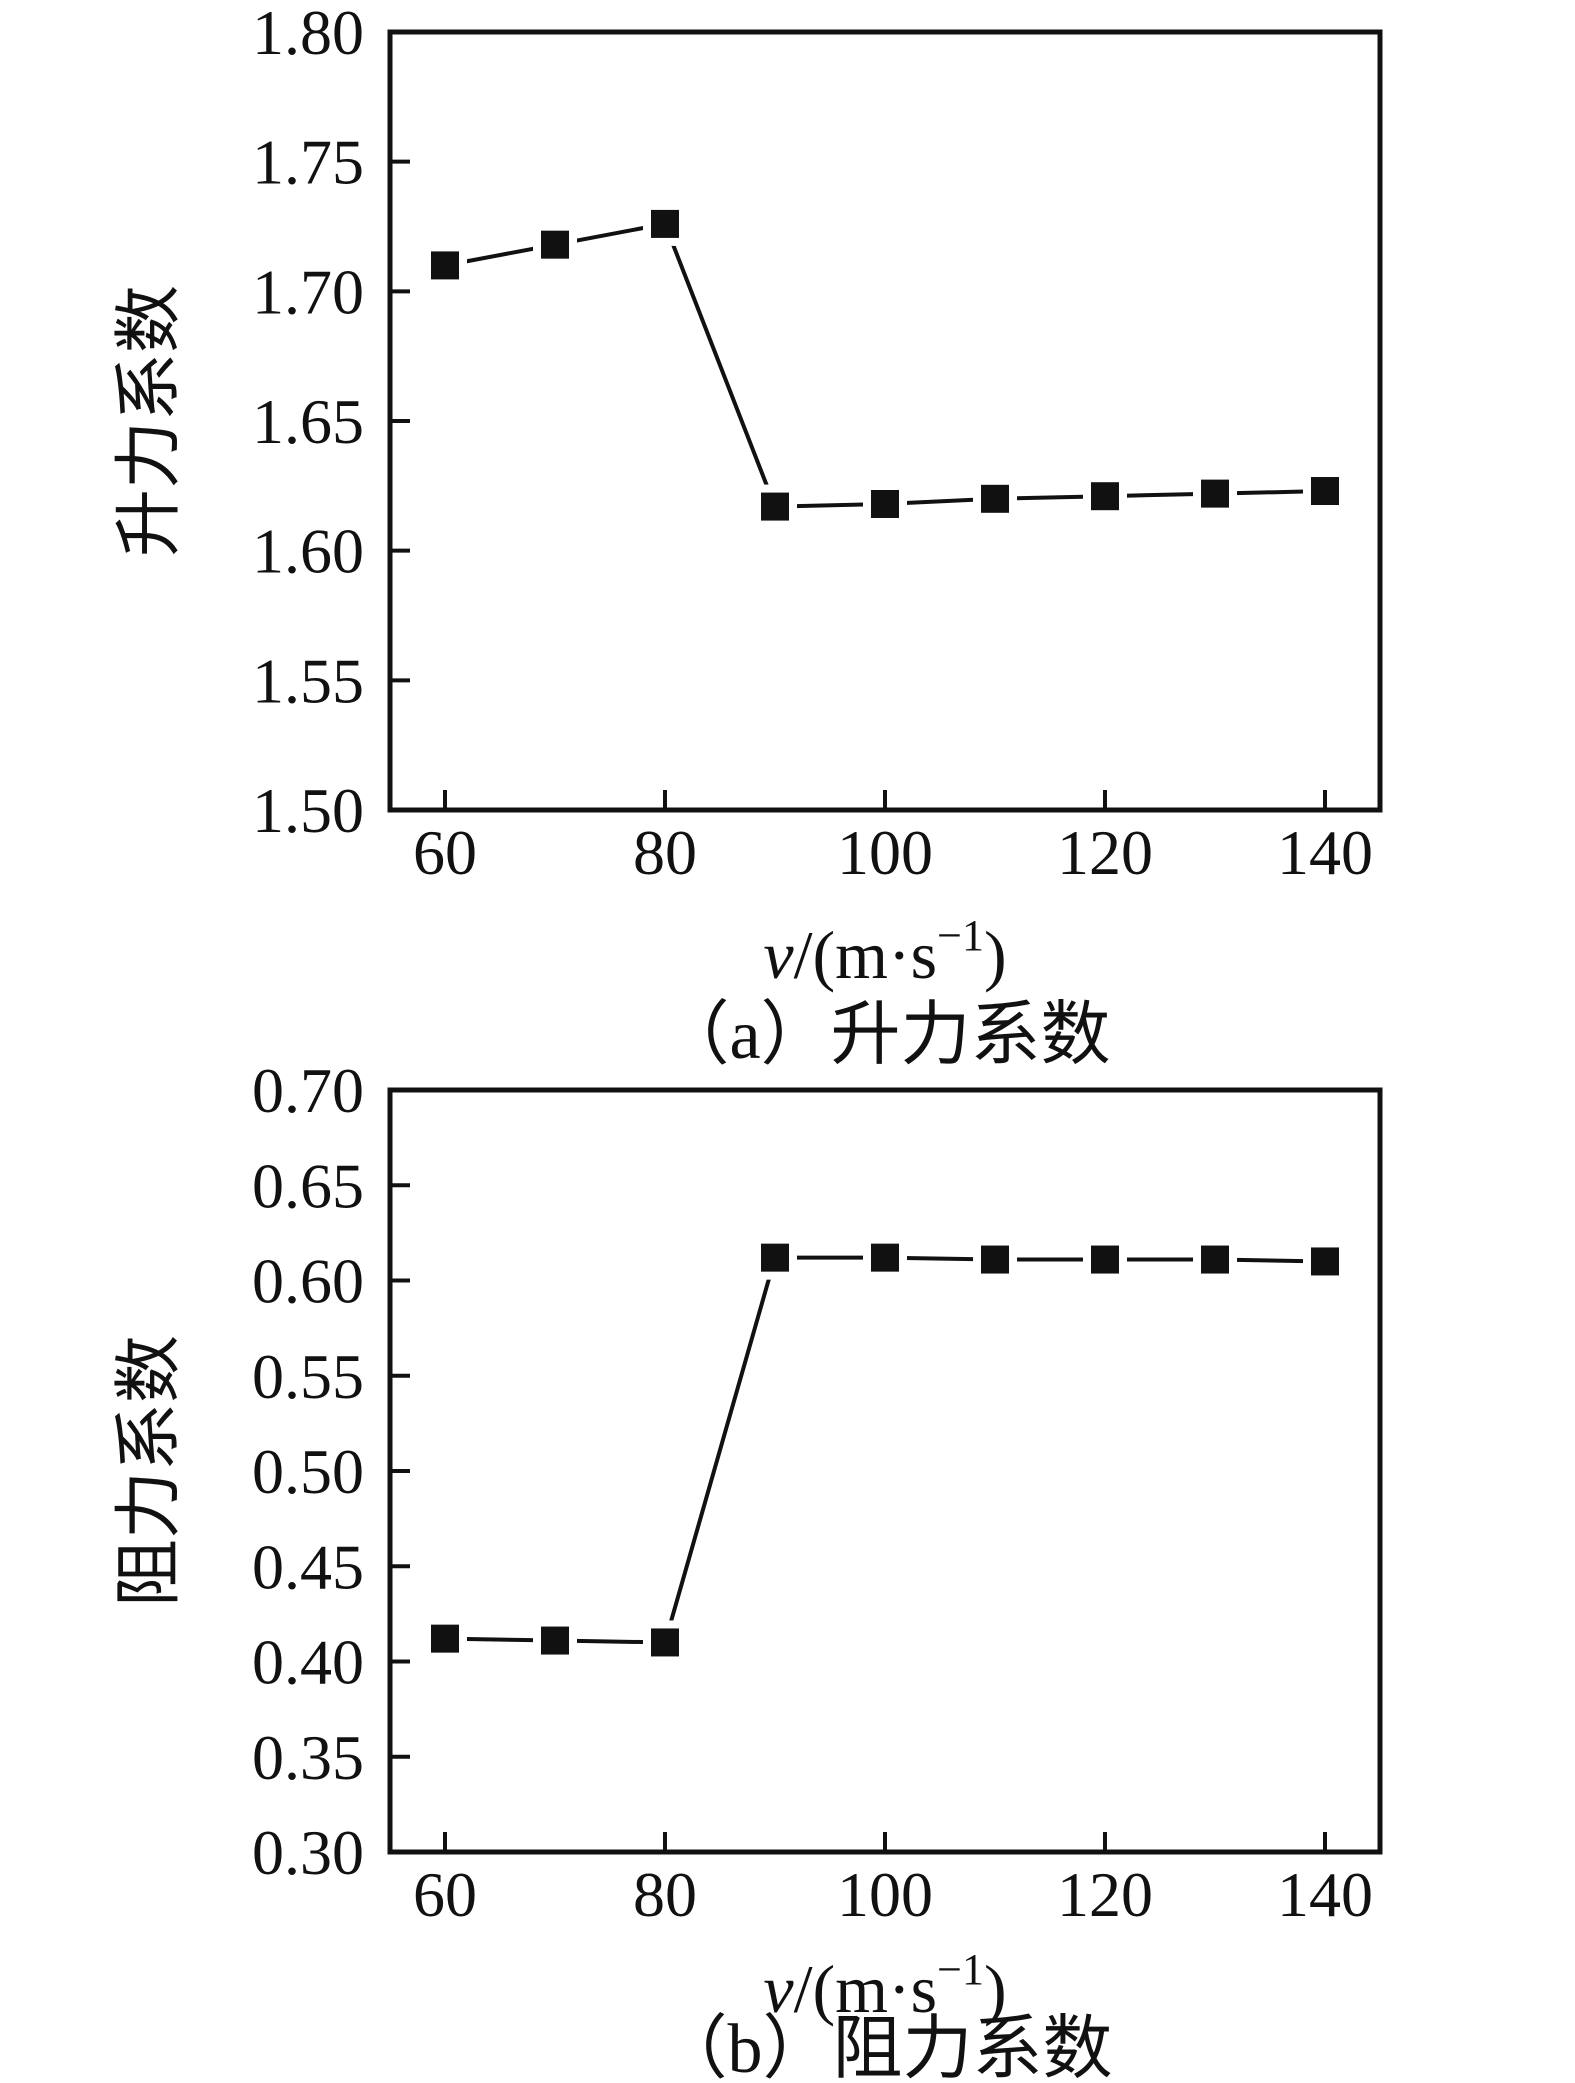 Image resolution: width=1575 pixels, height=2083 pixels. What do you see at coordinates (885, 1450) in the screenshot?
I see `data-series-line` at bounding box center [885, 1450].